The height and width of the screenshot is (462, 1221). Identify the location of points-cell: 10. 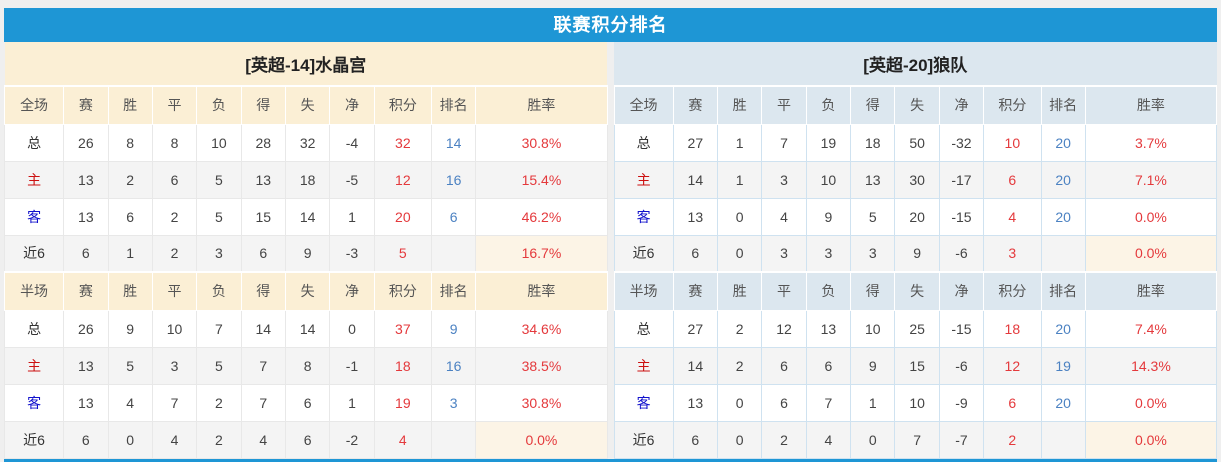
(1012, 142).